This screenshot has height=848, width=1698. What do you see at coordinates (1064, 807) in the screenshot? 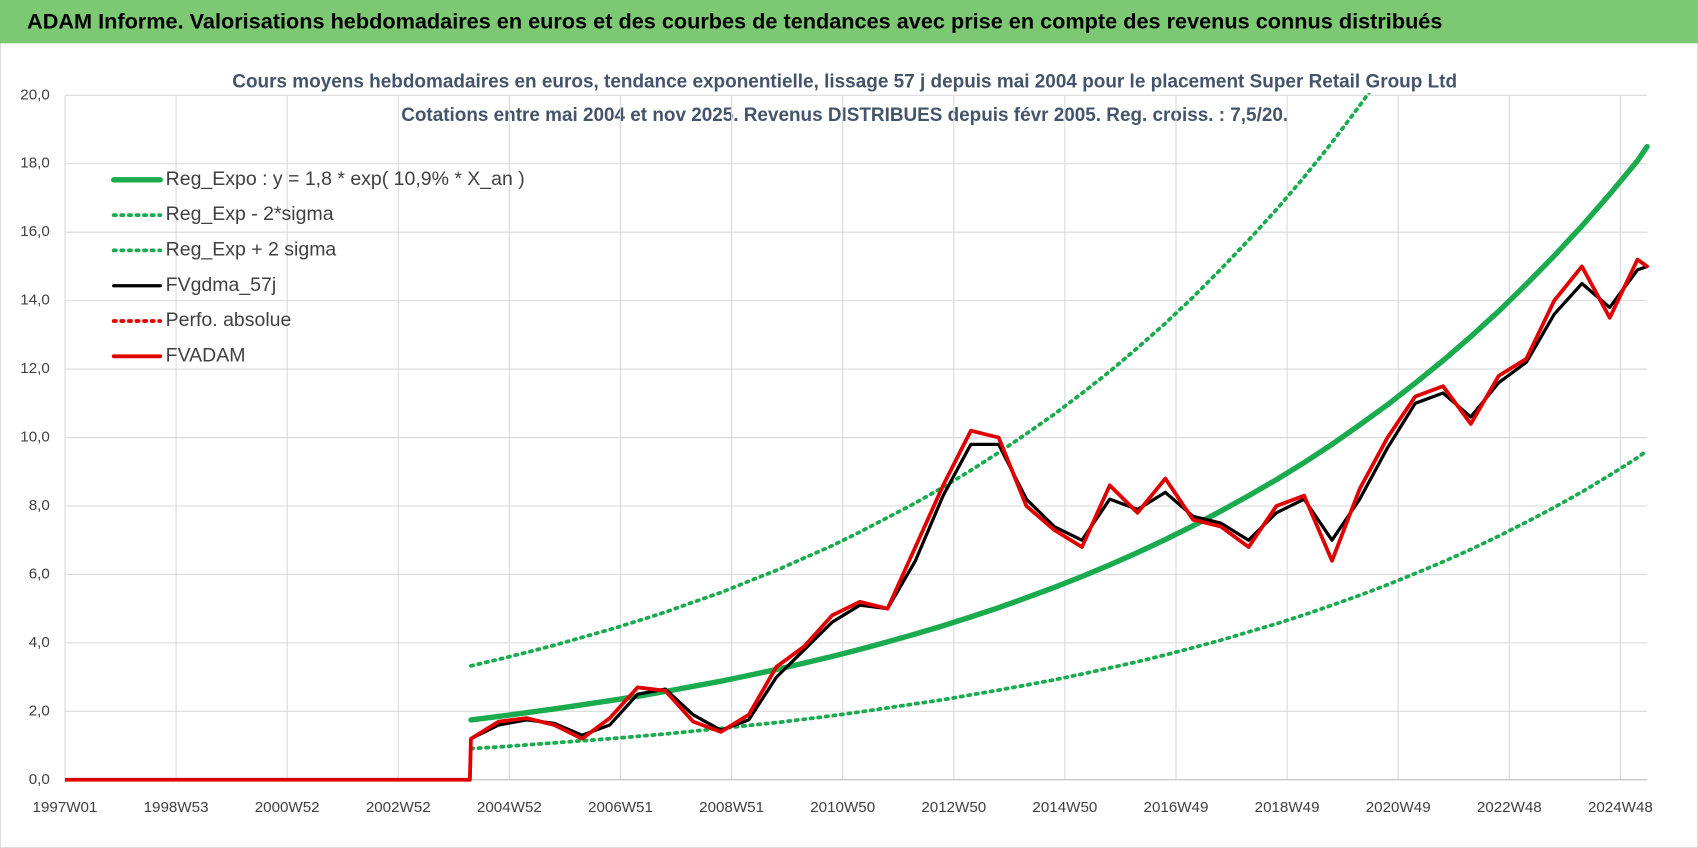
I see `x-tick-label: 2014W50` at bounding box center [1064, 807].